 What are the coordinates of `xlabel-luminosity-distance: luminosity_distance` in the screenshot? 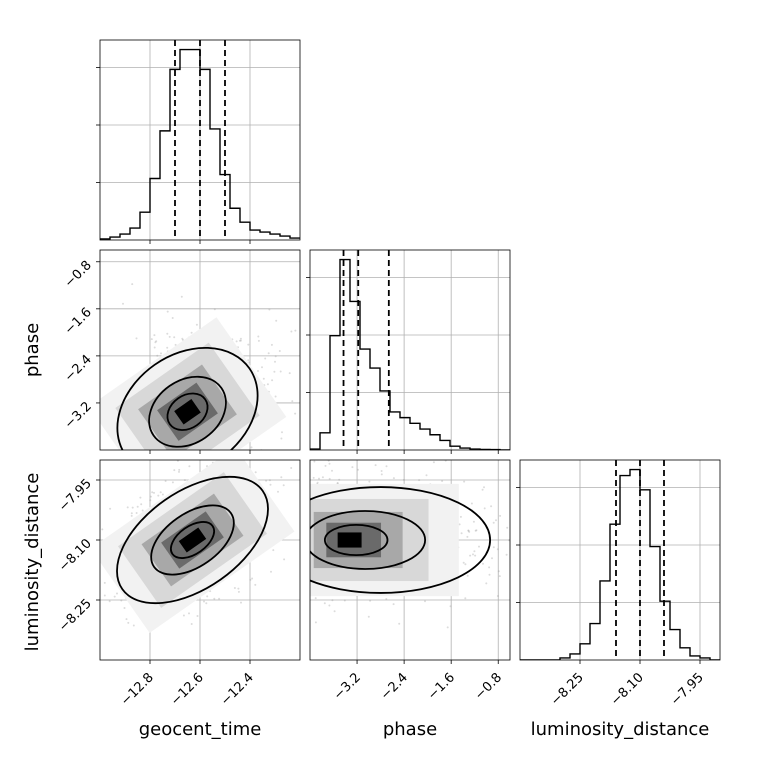 It's located at (620, 729).